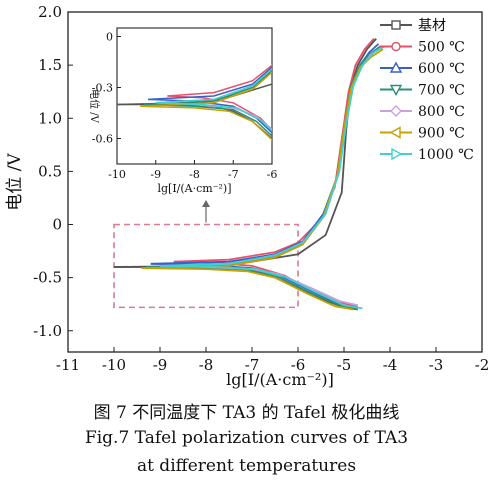 The width and height of the screenshot is (493, 487). Describe the element at coordinates (436, 365) in the screenshot. I see `x-tick-label: -3` at that location.